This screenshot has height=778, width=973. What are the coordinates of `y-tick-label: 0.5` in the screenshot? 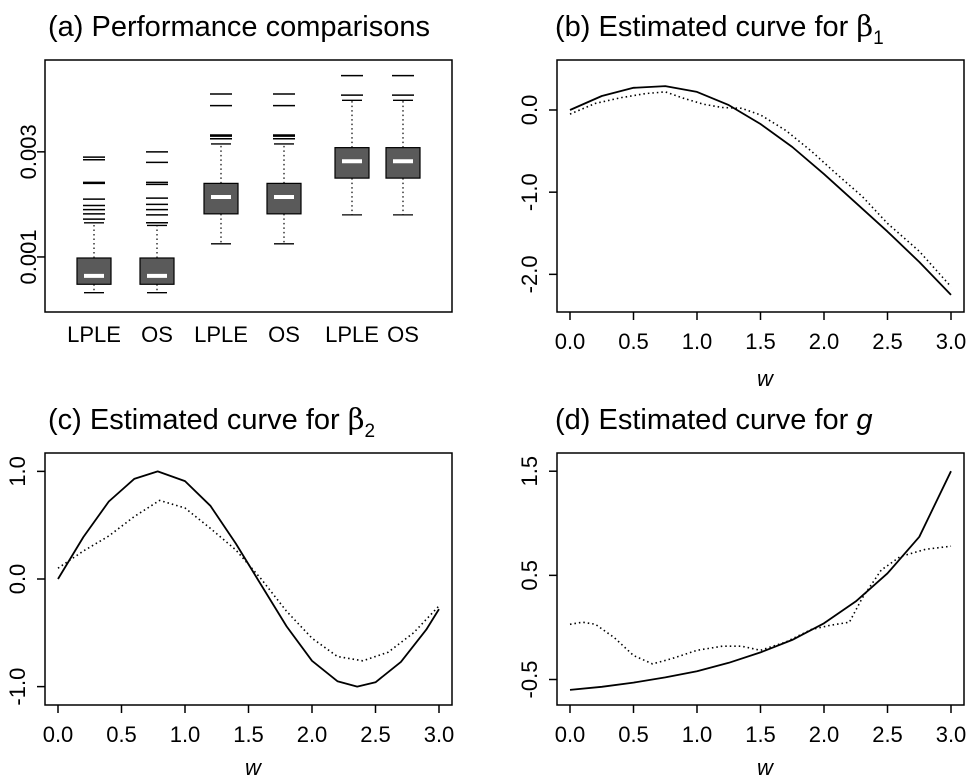 It's located at (529, 575).